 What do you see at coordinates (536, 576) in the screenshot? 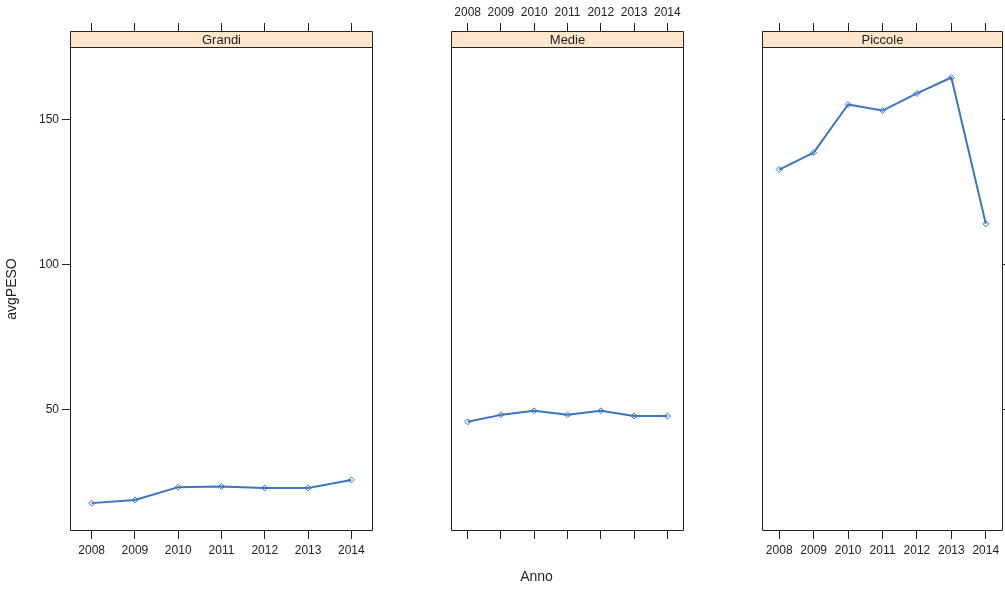
I see `x-axis-title: Anno` at bounding box center [536, 576].